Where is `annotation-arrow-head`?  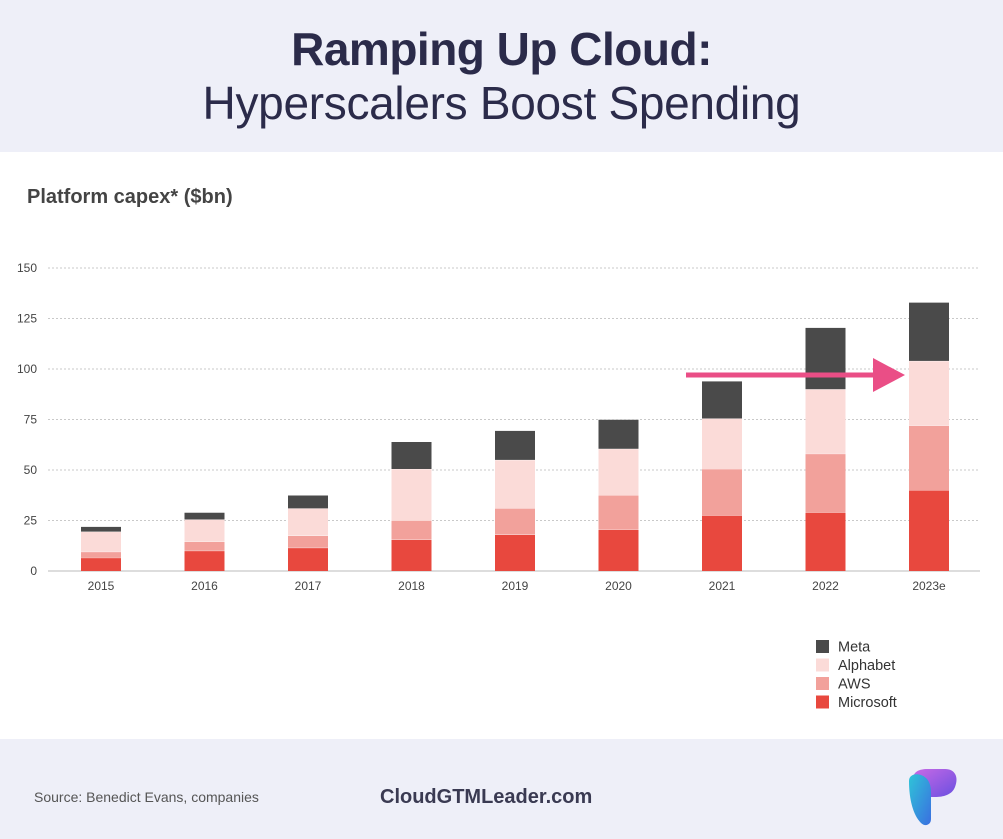 annotation-arrow-head is located at coordinates (889, 375).